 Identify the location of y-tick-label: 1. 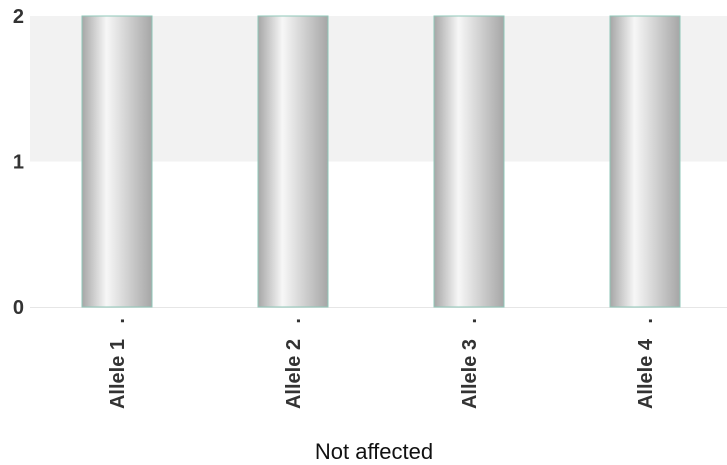
(18, 163).